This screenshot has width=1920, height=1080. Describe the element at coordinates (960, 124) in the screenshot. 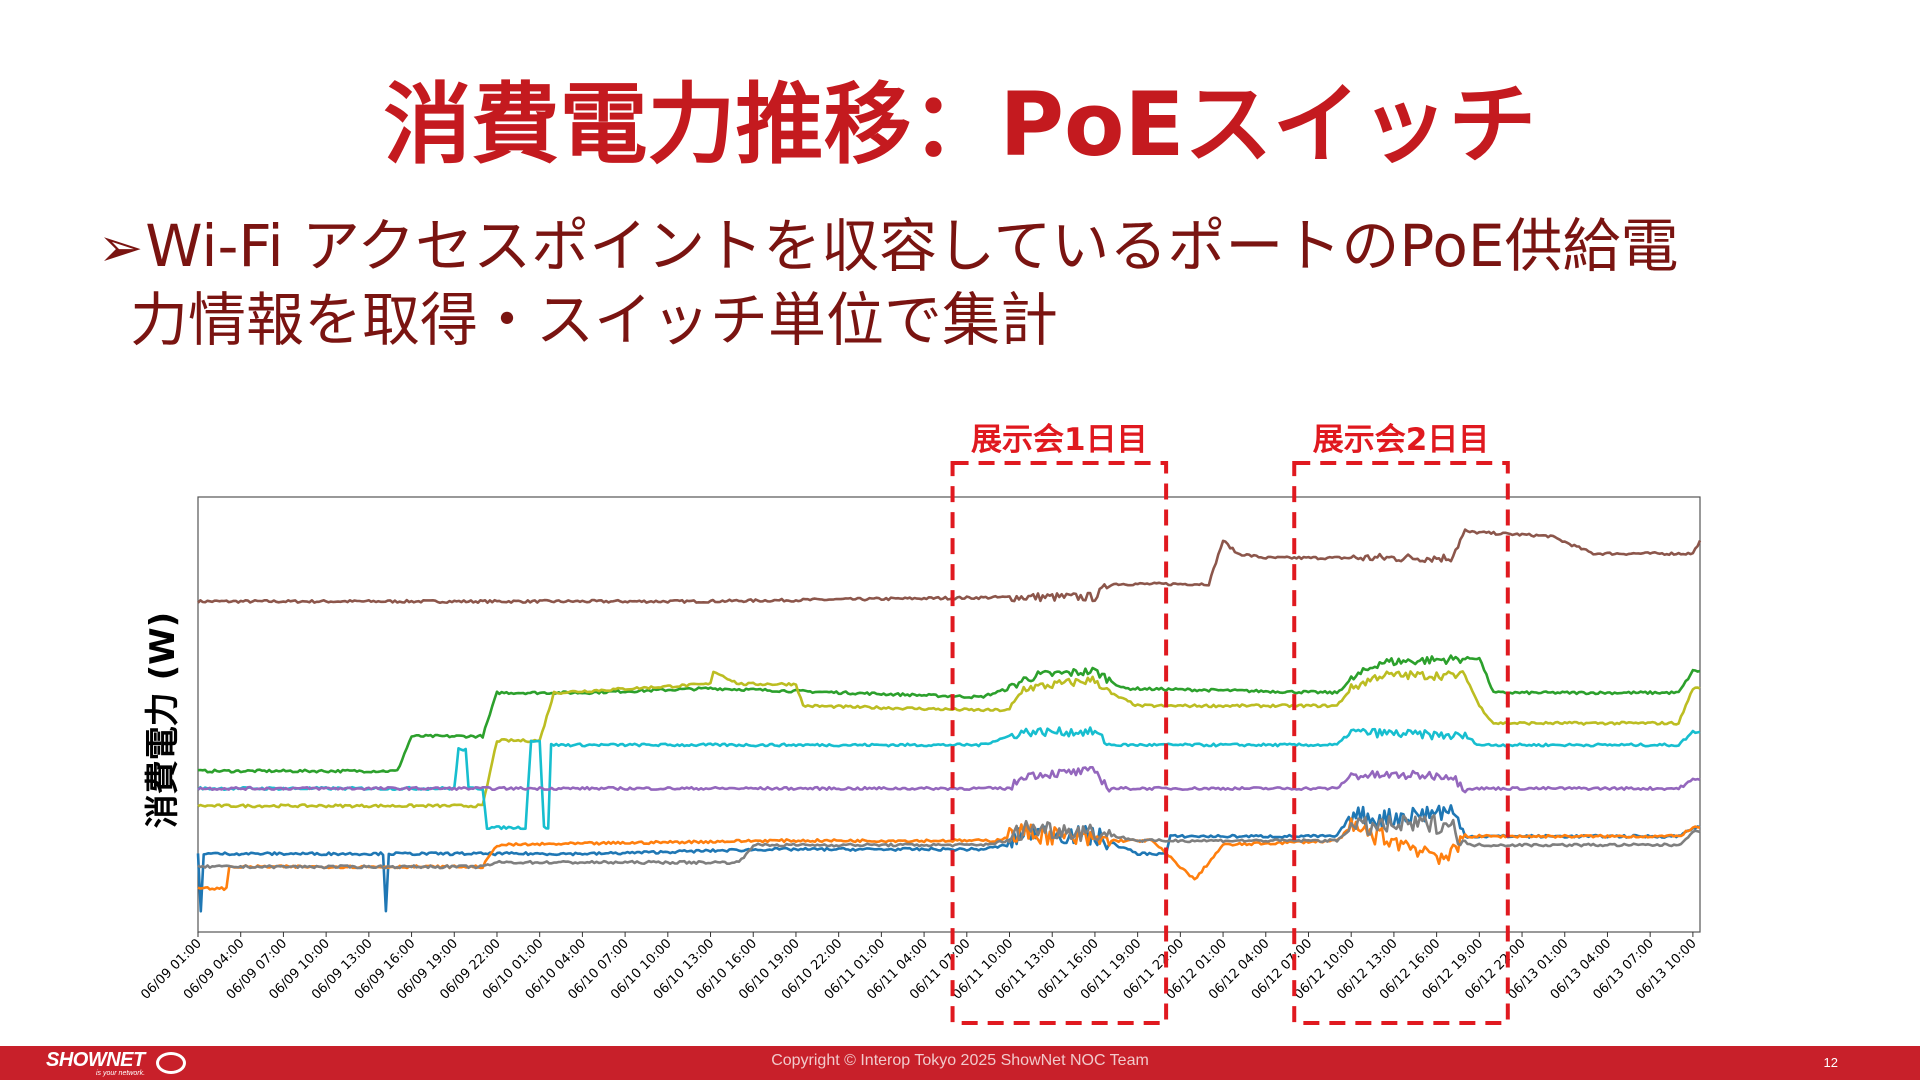

I see `slide-title: 消費電力推移：PoEスイッチ` at that location.